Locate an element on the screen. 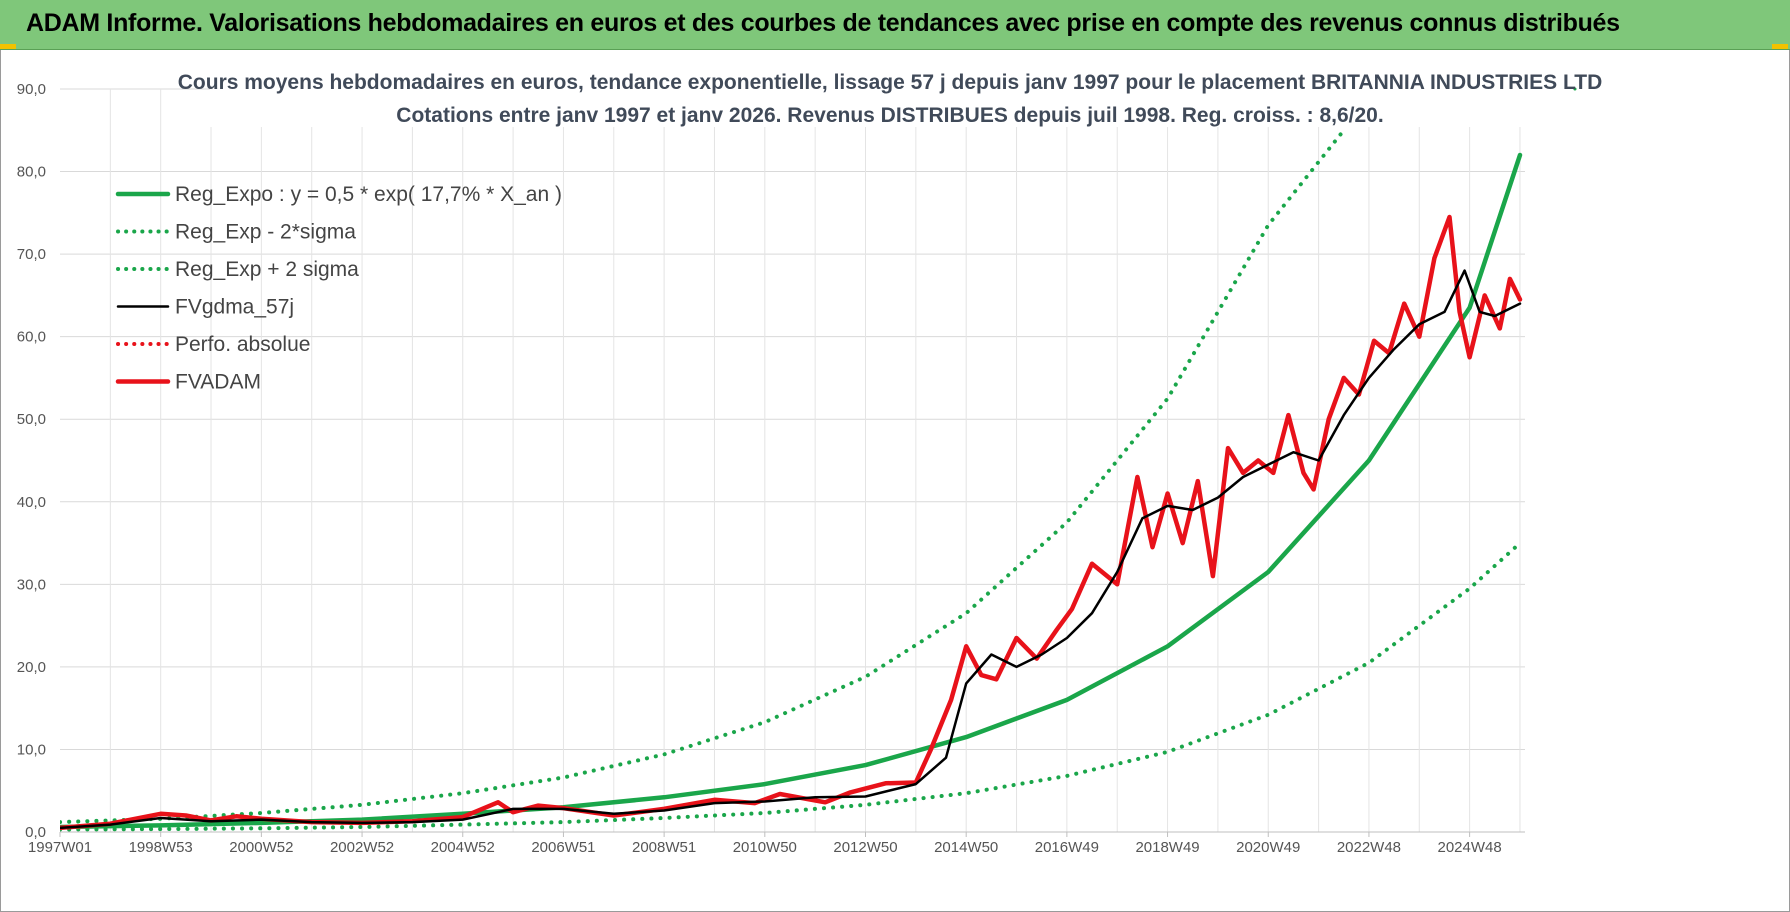  title-background is located at coordinates (890, 94).